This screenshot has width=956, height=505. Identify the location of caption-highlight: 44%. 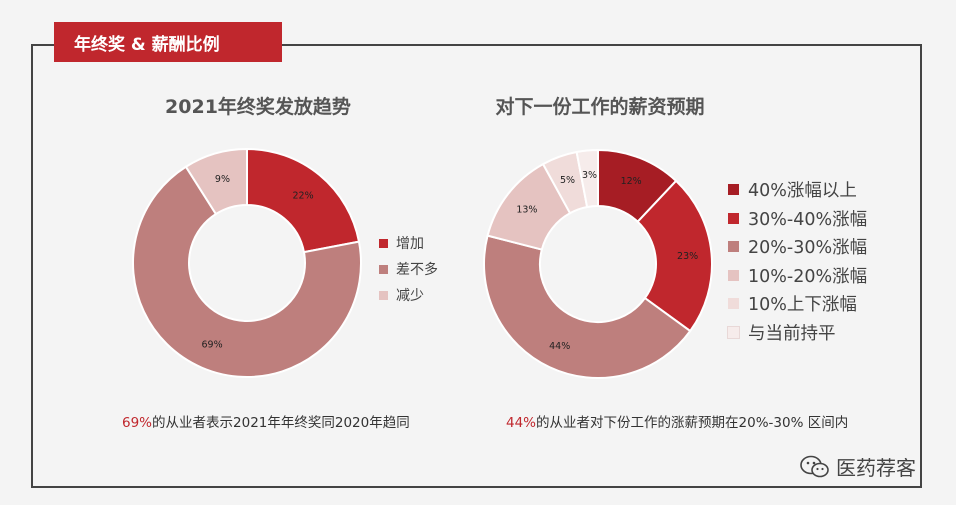
(521, 423).